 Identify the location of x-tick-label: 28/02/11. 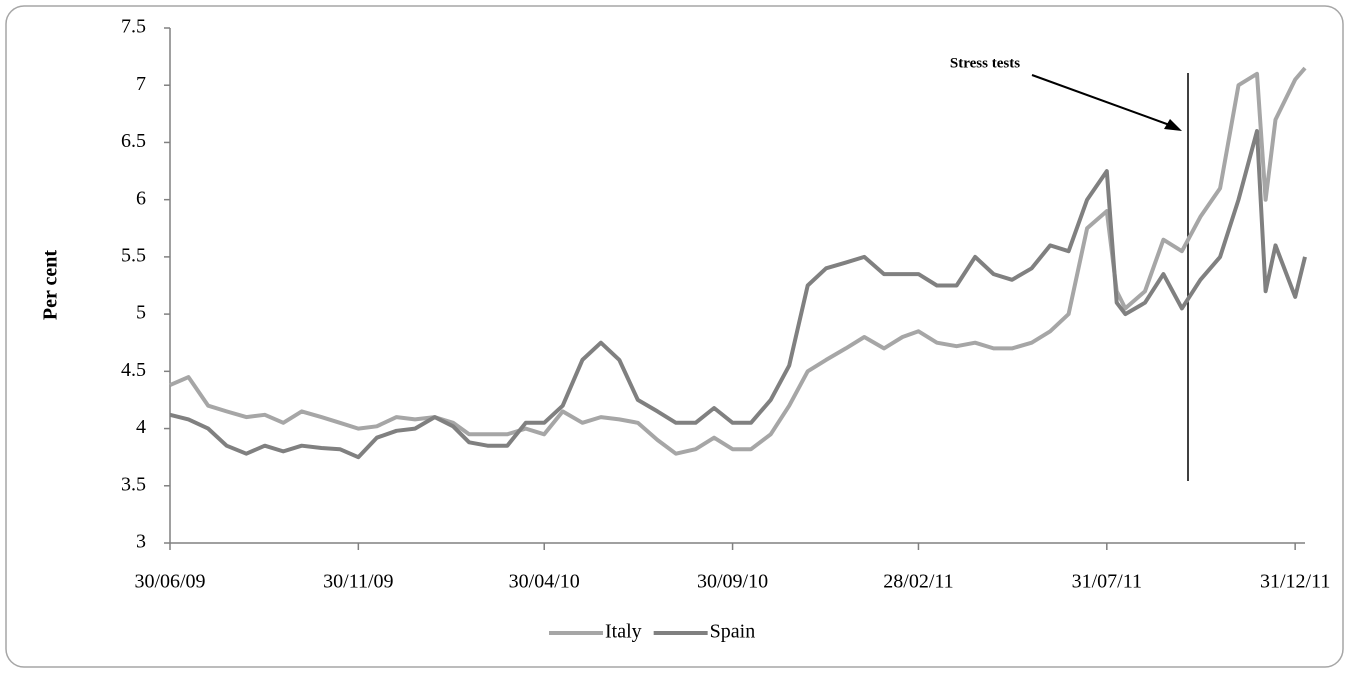
(918, 582).